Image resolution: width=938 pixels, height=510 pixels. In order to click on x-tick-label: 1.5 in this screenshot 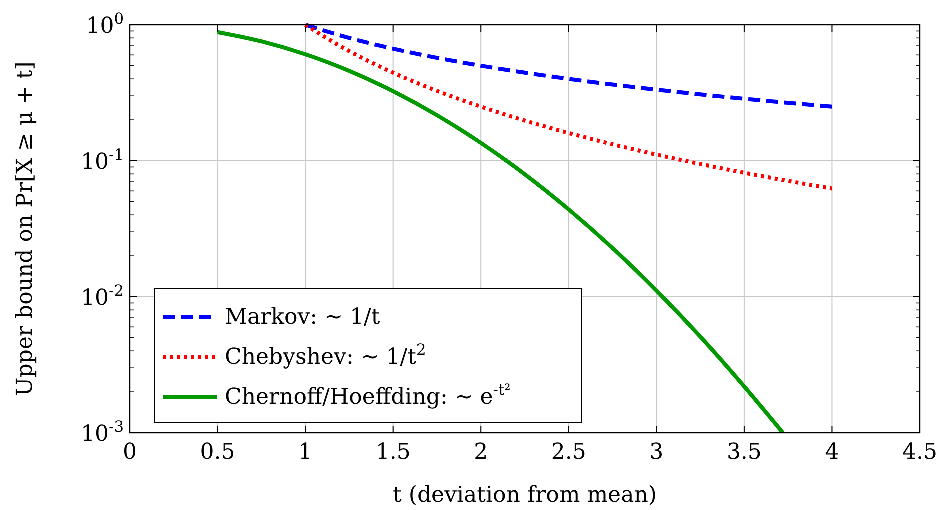, I will do `click(393, 452)`.